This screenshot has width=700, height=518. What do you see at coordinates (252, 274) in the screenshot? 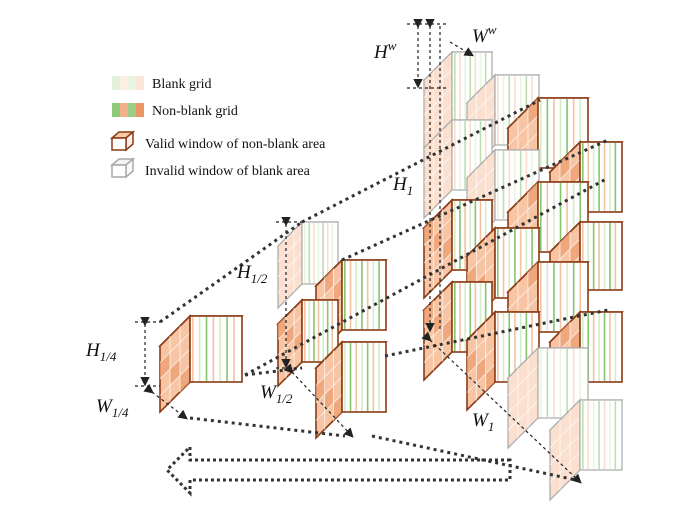
I see `label-h-half: H1/2` at bounding box center [252, 274].